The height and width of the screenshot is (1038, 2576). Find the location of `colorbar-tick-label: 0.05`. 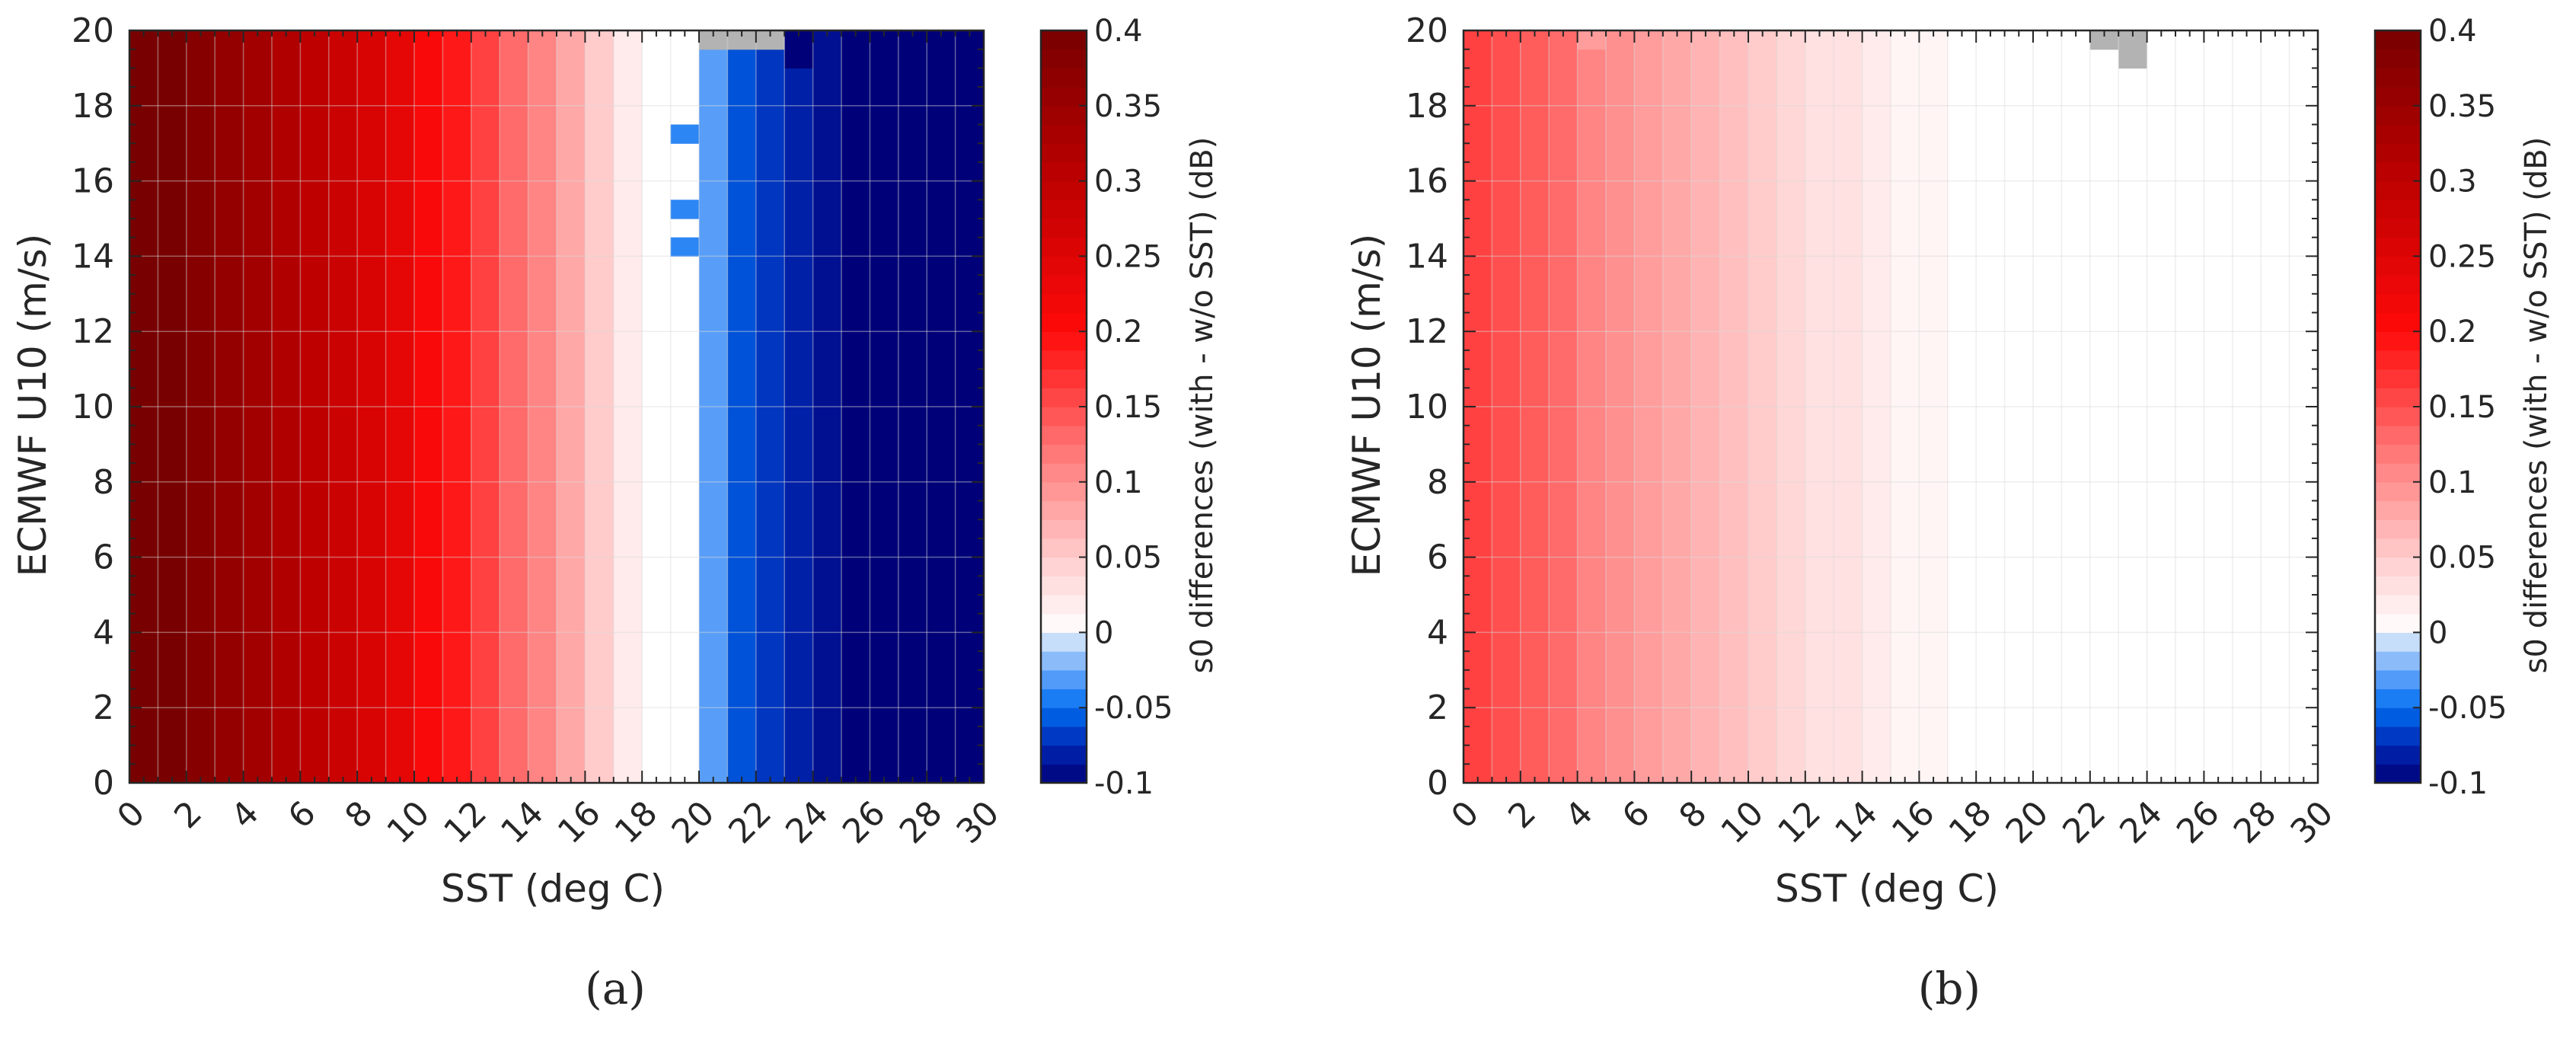

colorbar-tick-label: 0.05 is located at coordinates (1128, 559).